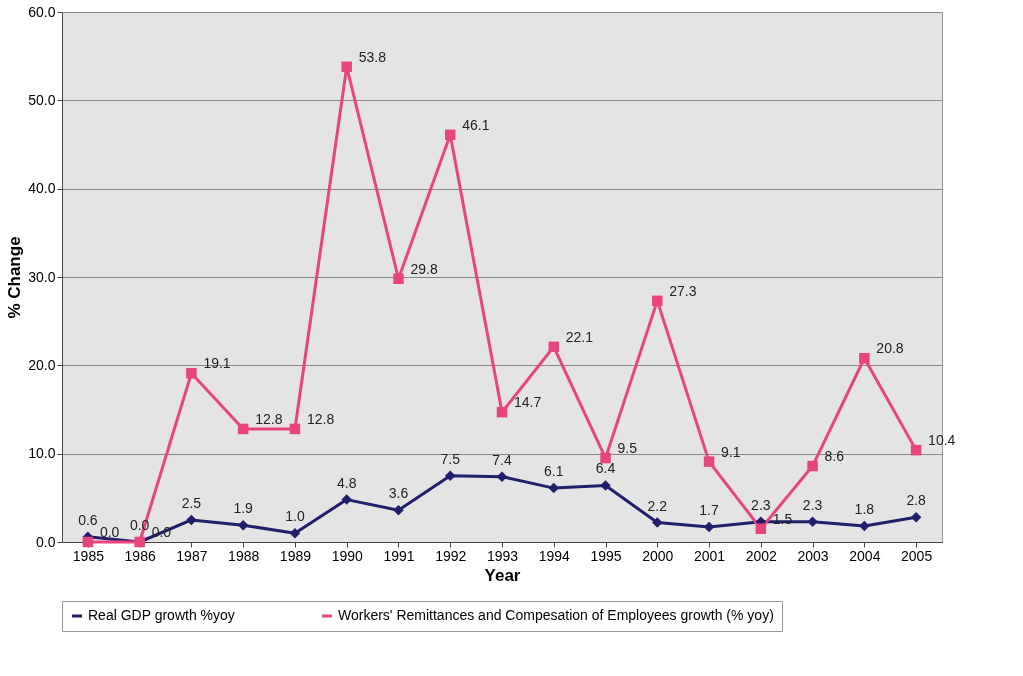 This screenshot has height=676, width=1023. I want to click on data-label: 9.5, so click(627, 448).